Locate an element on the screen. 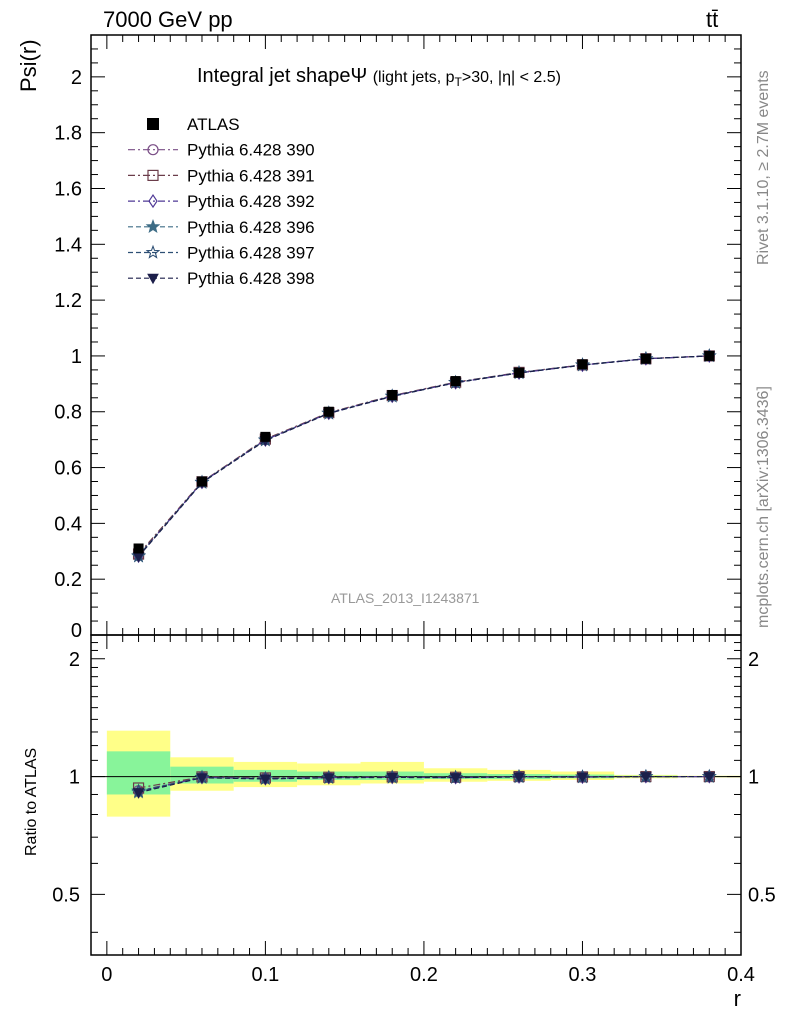 The height and width of the screenshot is (1024, 786). y-tick-label: 0.8 is located at coordinates (68, 413).